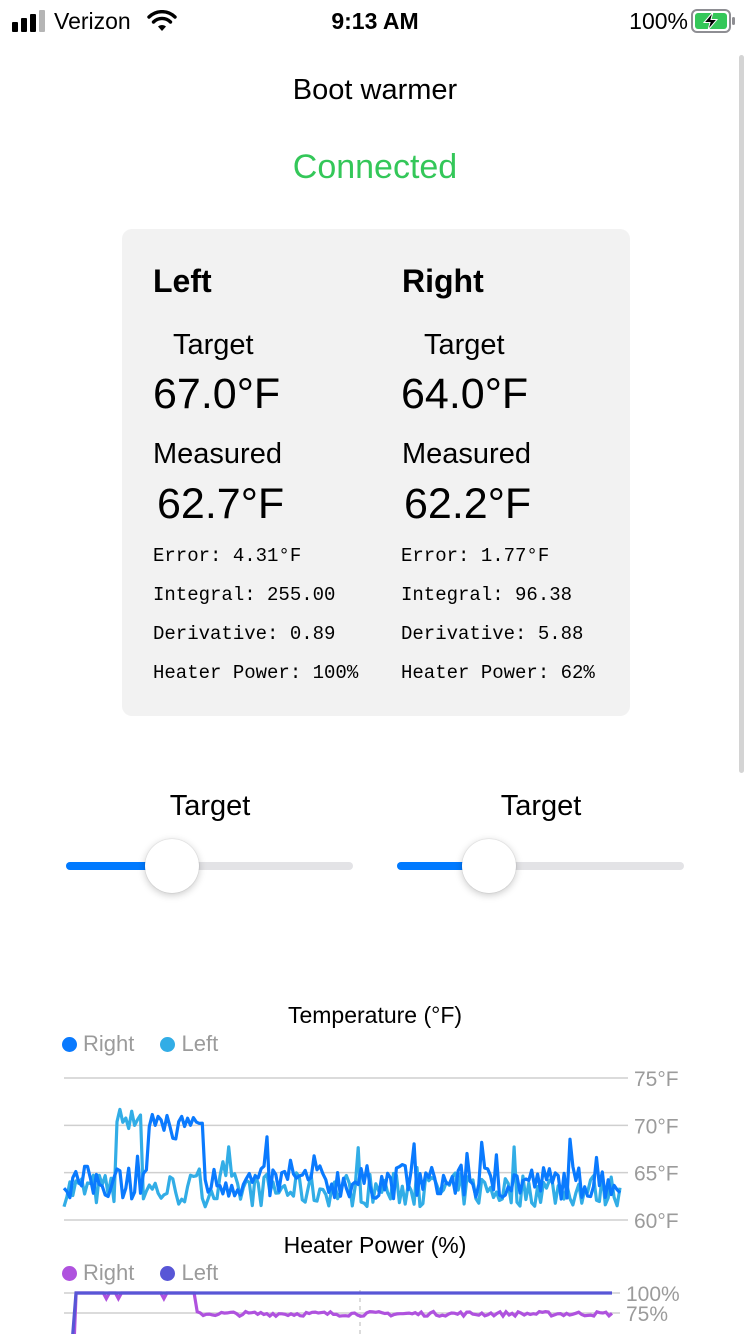  Describe the element at coordinates (244, 634) in the screenshot. I see `left-derivative: Derivative: 0.89` at that location.